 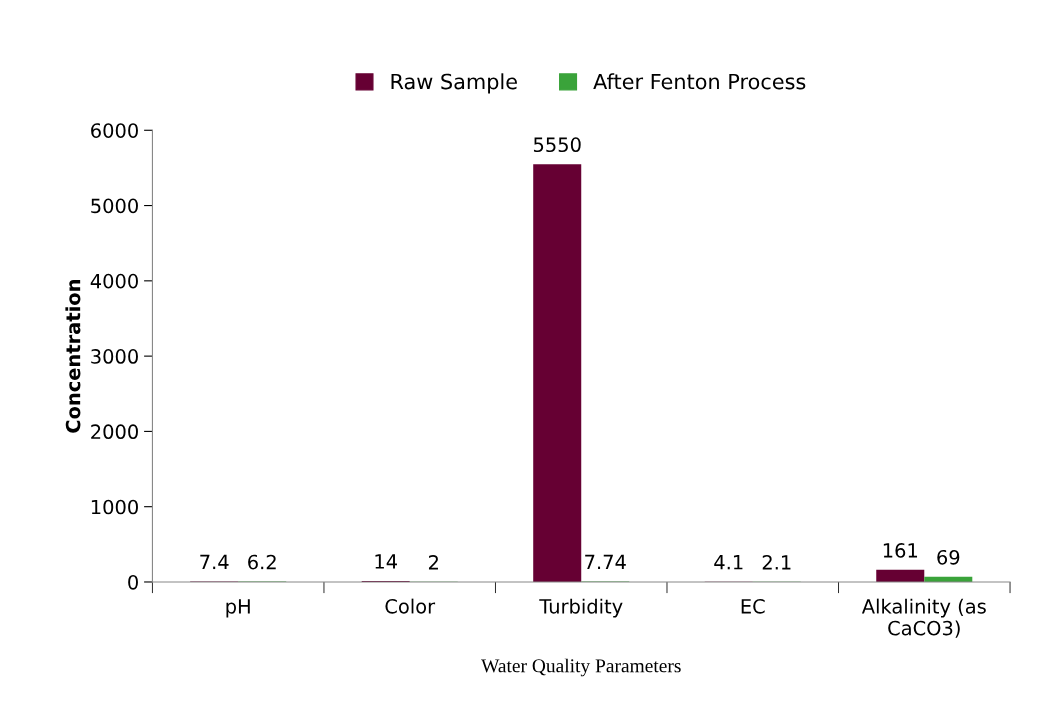 What do you see at coordinates (728, 562) in the screenshot?
I see `data-label: 4.1` at bounding box center [728, 562].